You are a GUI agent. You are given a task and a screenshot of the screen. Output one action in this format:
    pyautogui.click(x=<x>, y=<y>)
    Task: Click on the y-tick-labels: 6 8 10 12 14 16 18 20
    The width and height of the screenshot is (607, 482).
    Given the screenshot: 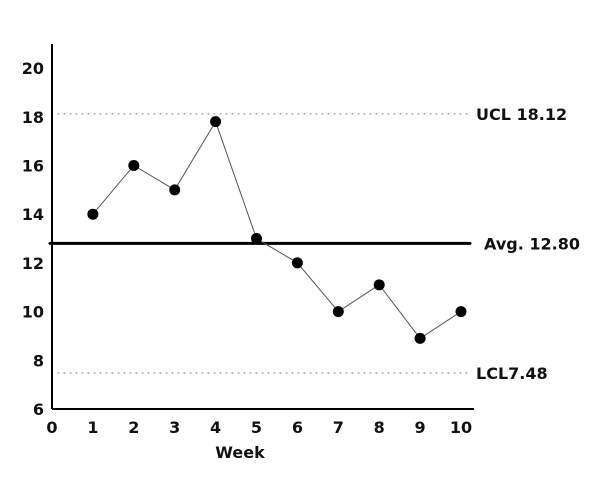 What is the action you would take?
    pyautogui.click(x=33, y=239)
    